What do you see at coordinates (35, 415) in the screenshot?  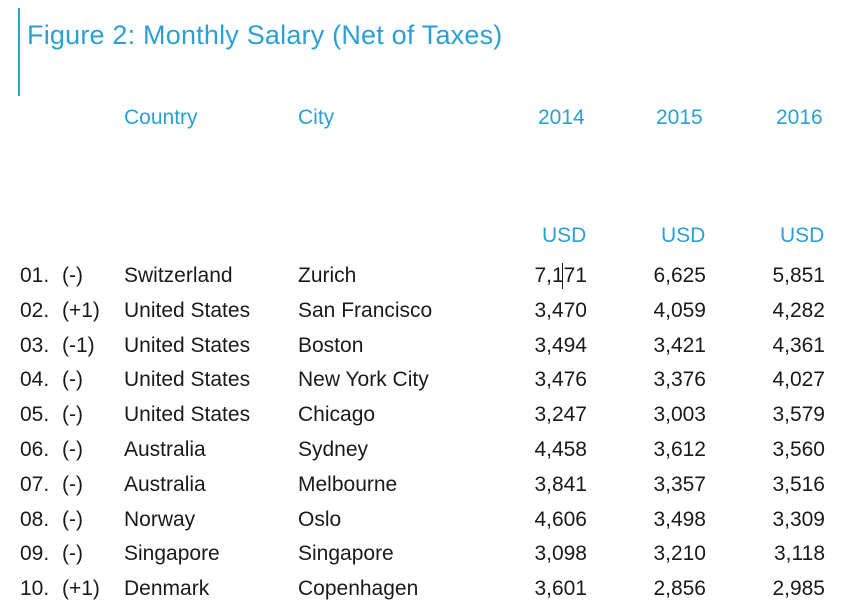 I see `cell-rank: 05.` at bounding box center [35, 415].